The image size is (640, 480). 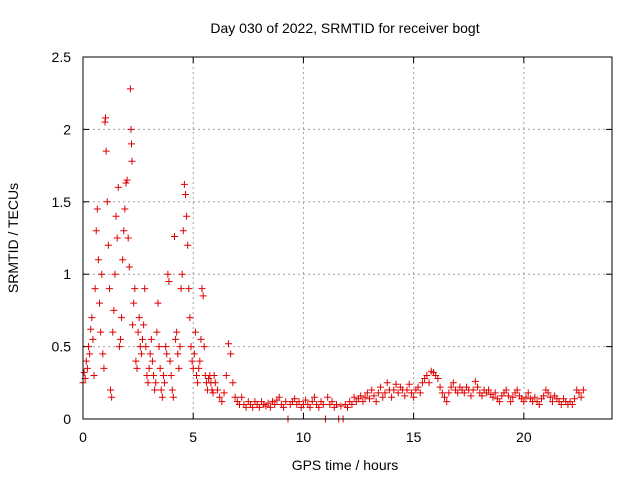 I want to click on x-axis-label: GPS time / hours, so click(x=345, y=465).